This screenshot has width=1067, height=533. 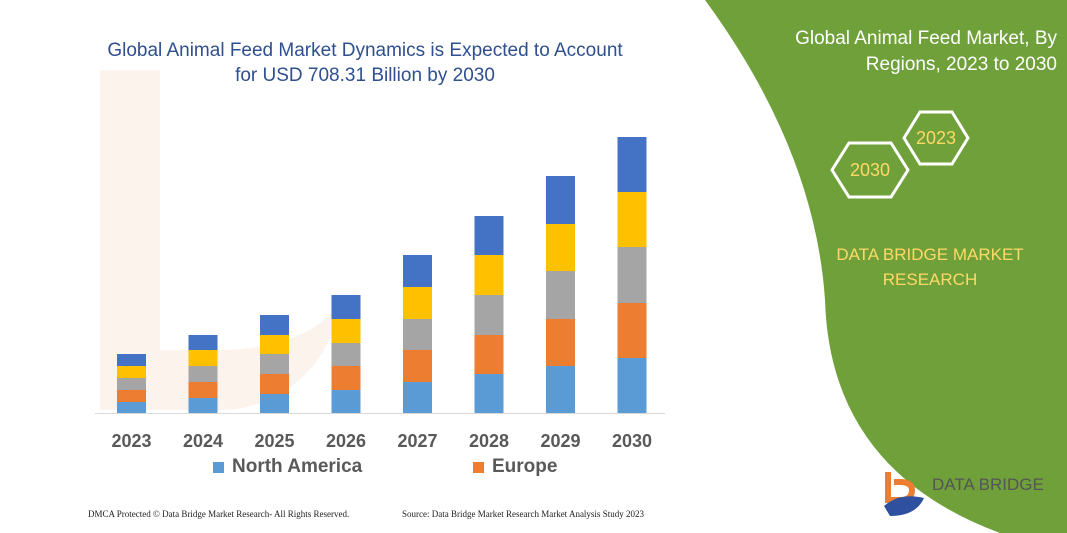 I want to click on legend-item-north-america: North America, so click(x=343, y=467).